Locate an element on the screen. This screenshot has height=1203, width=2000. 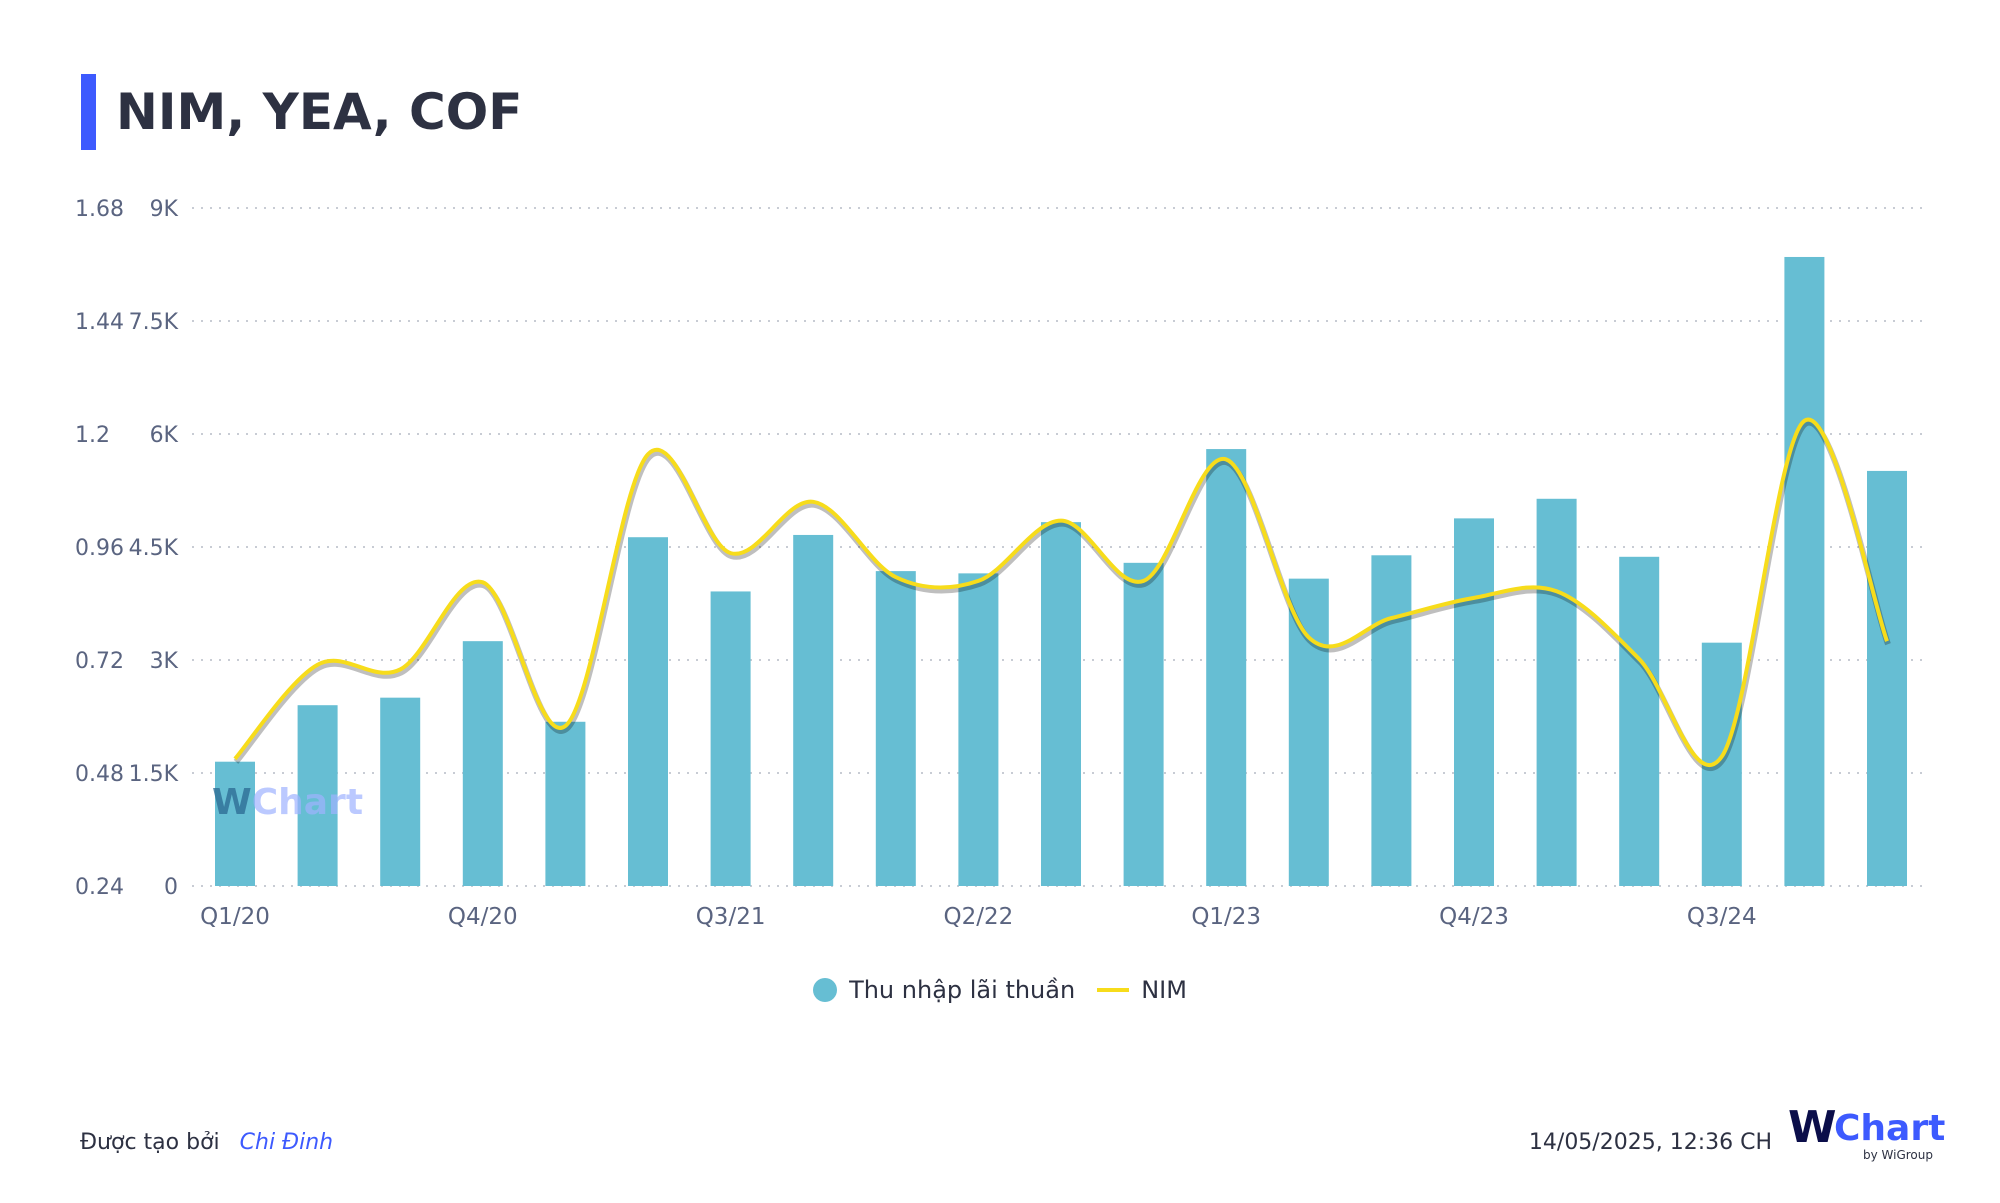
title-accent is located at coordinates (88, 112).